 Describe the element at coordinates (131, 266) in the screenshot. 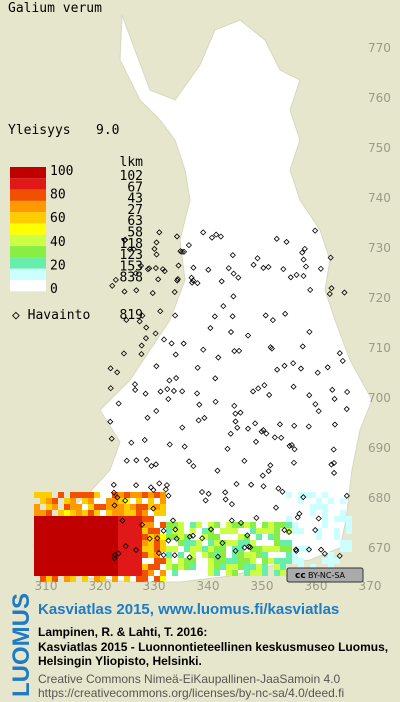

I see `legend-count: 153` at that location.